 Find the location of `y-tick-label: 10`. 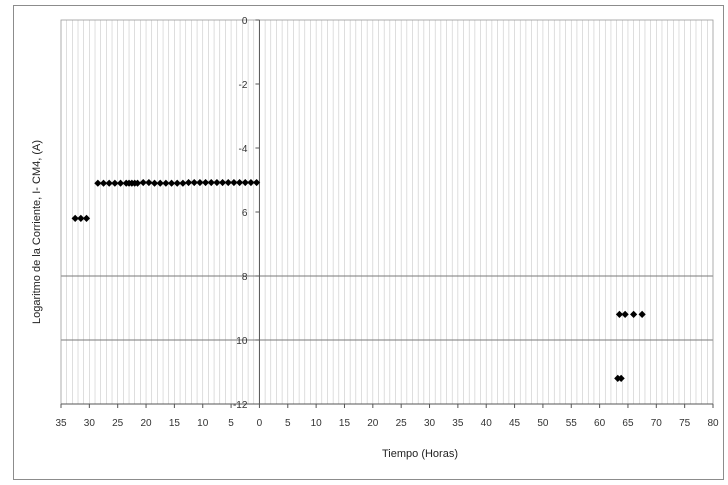

y-tick-label: 10 is located at coordinates (242, 341).